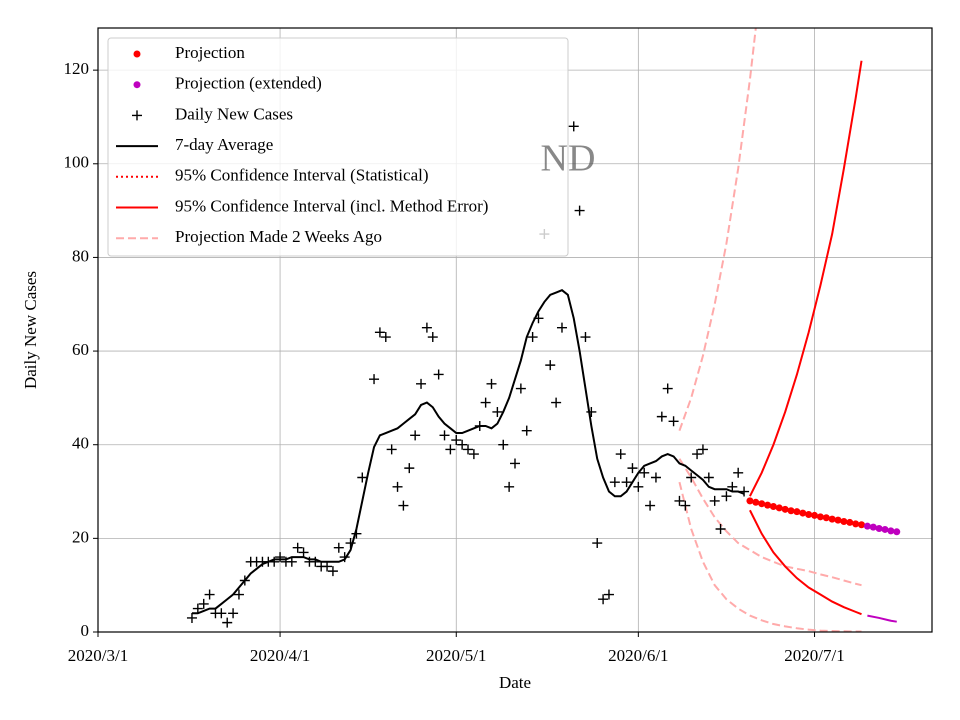  Describe the element at coordinates (338, 147) in the screenshot. I see `legend-box` at that location.